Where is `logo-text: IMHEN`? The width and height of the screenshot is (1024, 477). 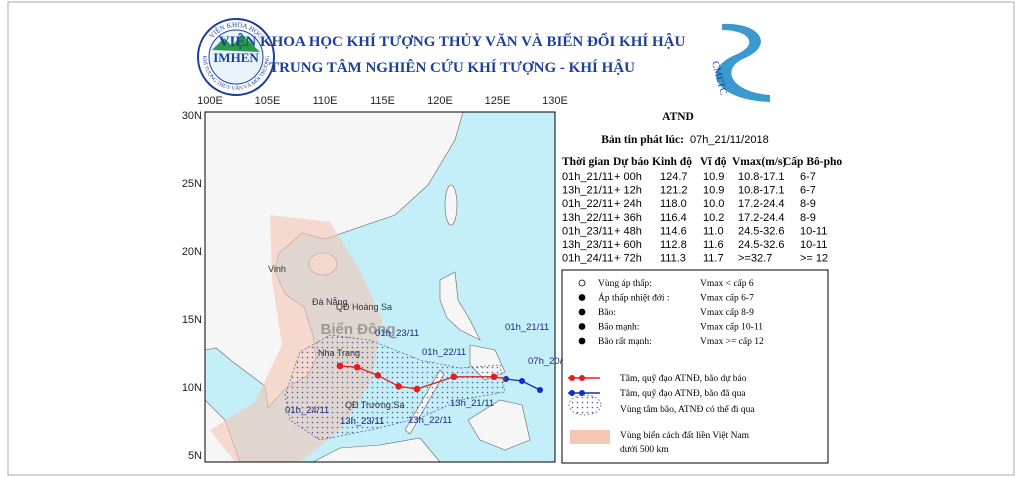 logo-text: IMHEN is located at coordinates (236, 57).